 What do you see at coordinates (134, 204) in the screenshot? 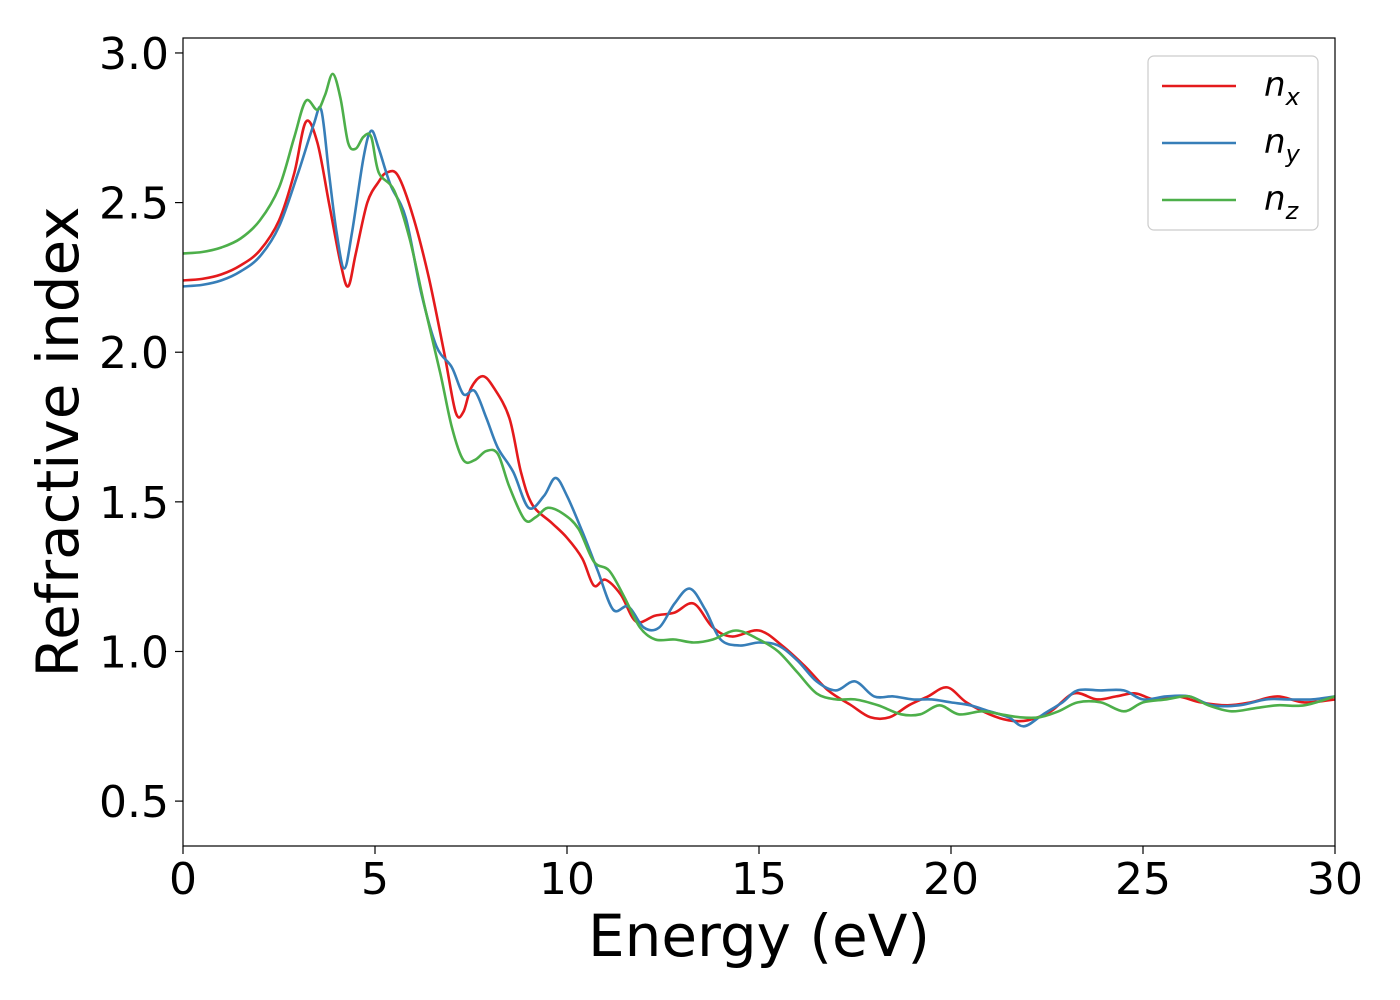
I see `y-tick-label: 2.5` at bounding box center [134, 204].